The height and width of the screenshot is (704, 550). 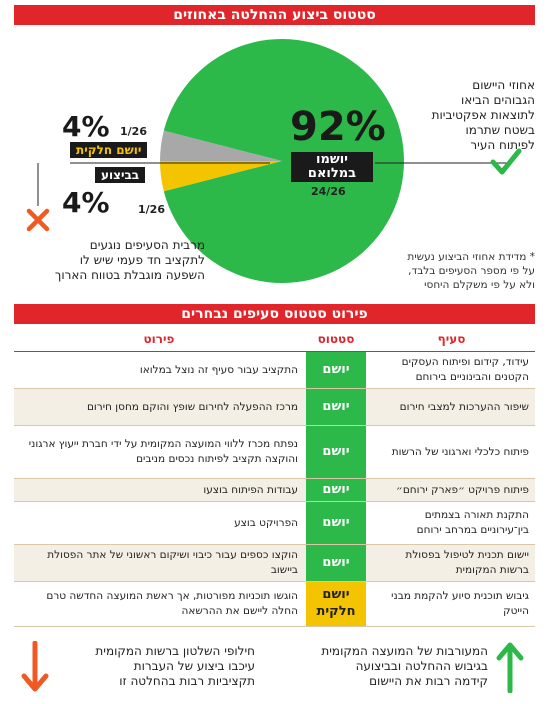 I want to click on full-label: יושמו במלואם, so click(x=332, y=167).